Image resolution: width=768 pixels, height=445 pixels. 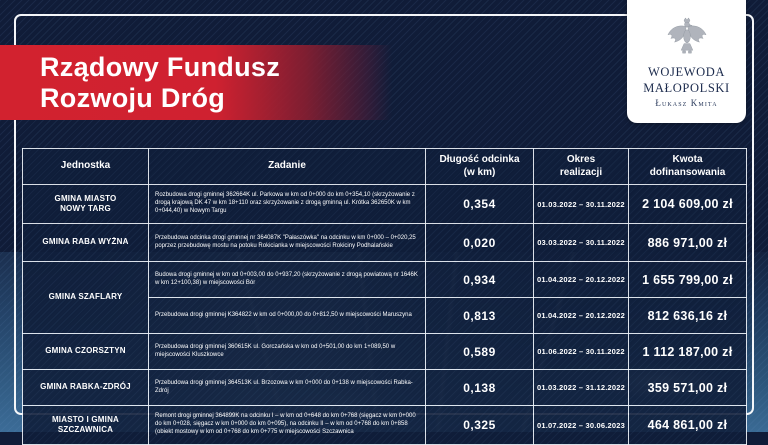 What do you see at coordinates (479, 204) in the screenshot?
I see `length-cell: 0,354` at bounding box center [479, 204].